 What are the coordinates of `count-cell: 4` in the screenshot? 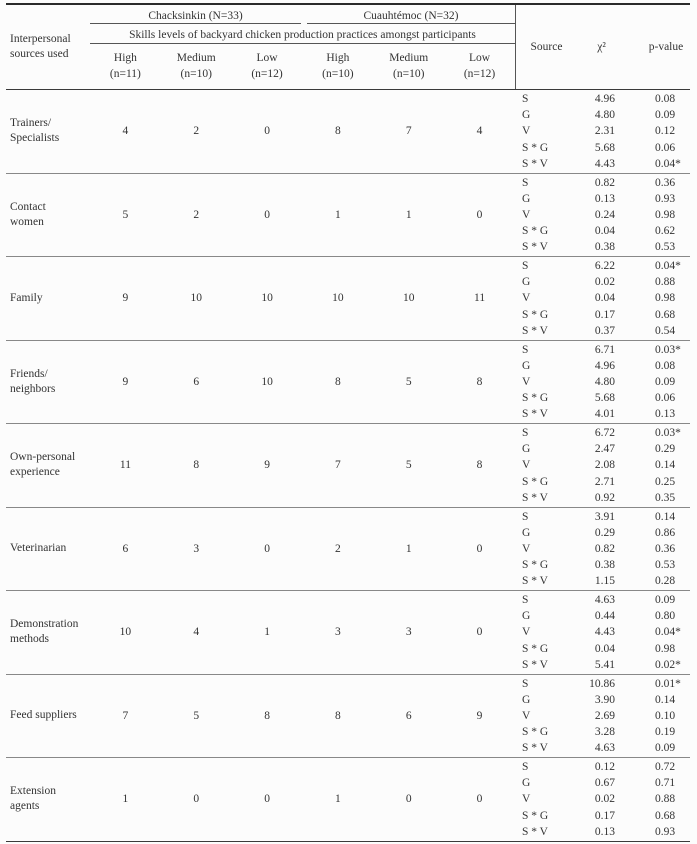 It's located at (125, 131).